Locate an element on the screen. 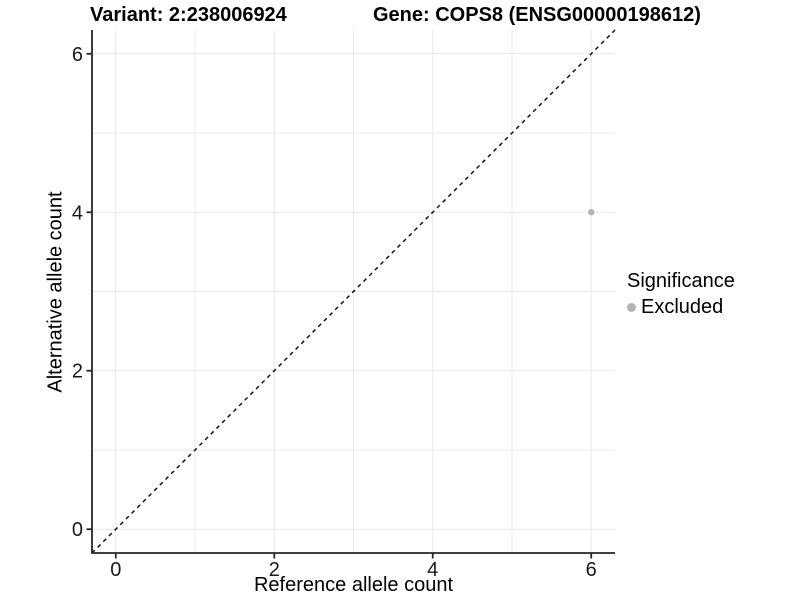  x-axis-title: Reference allele count is located at coordinates (353, 585).